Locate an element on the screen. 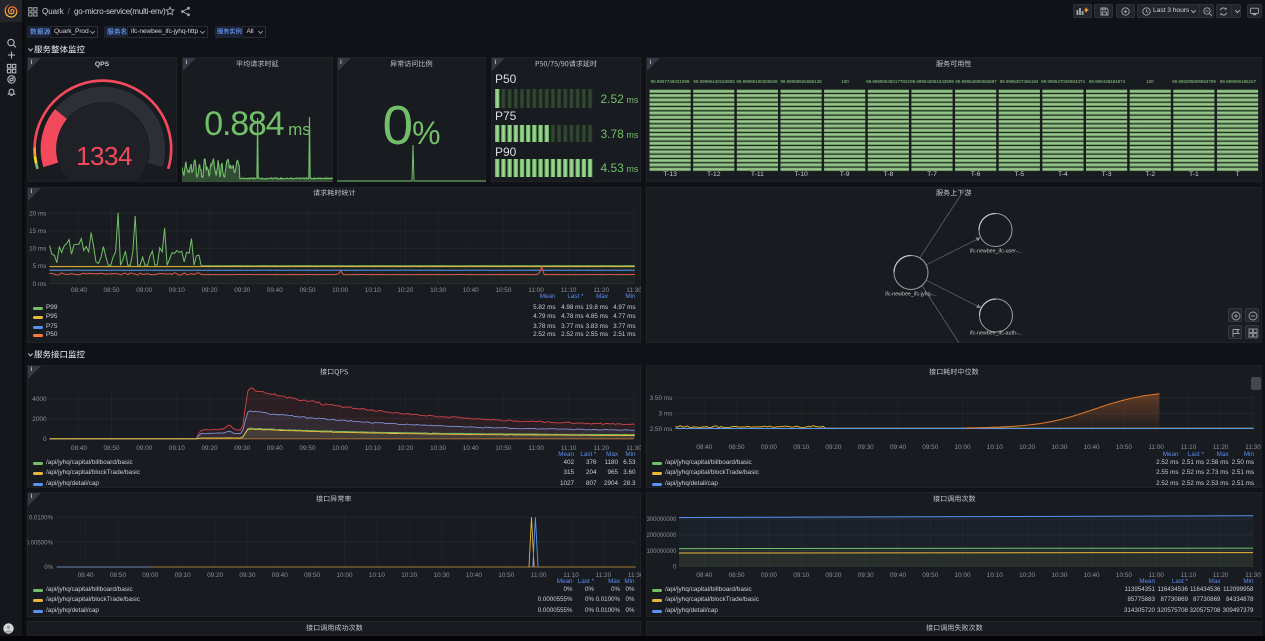  svg-text: 10 ms is located at coordinates (37, 248).